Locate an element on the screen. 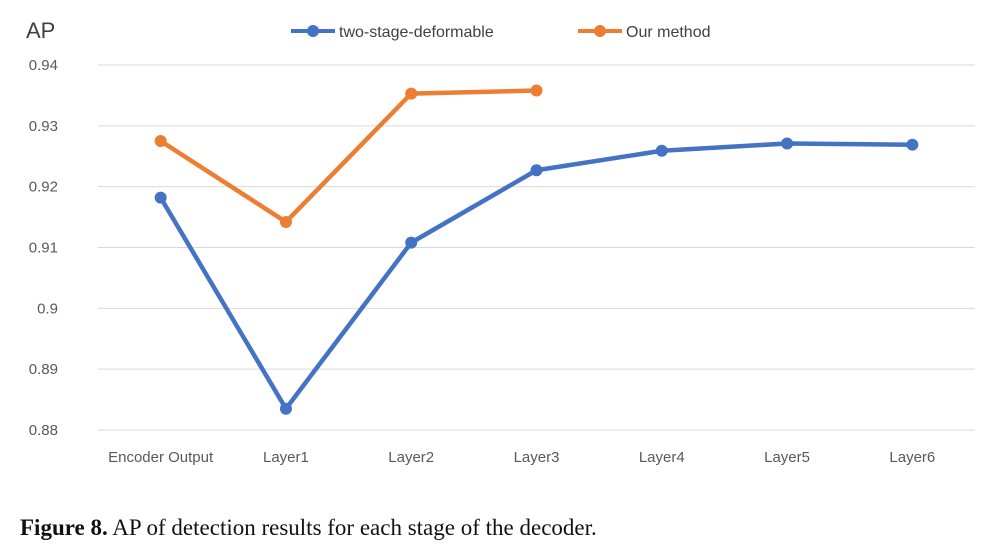 This screenshot has height=556, width=997. legend-label-our-method: Our method is located at coordinates (668, 32).